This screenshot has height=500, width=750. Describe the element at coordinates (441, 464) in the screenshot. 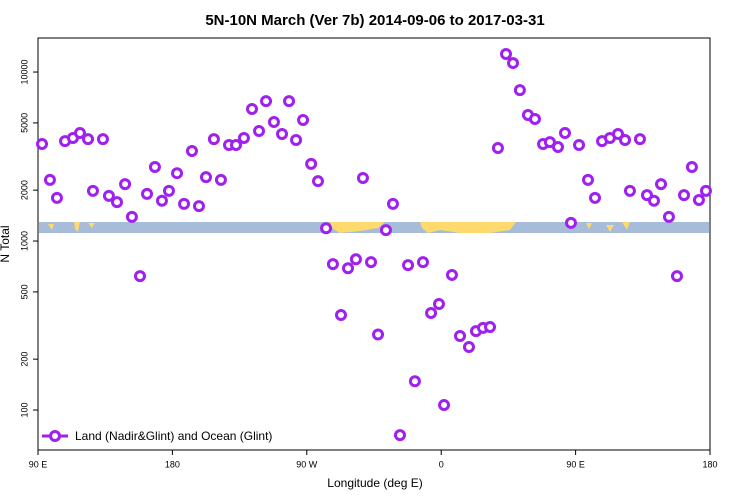

I see `x-tick-label: 0` at that location.